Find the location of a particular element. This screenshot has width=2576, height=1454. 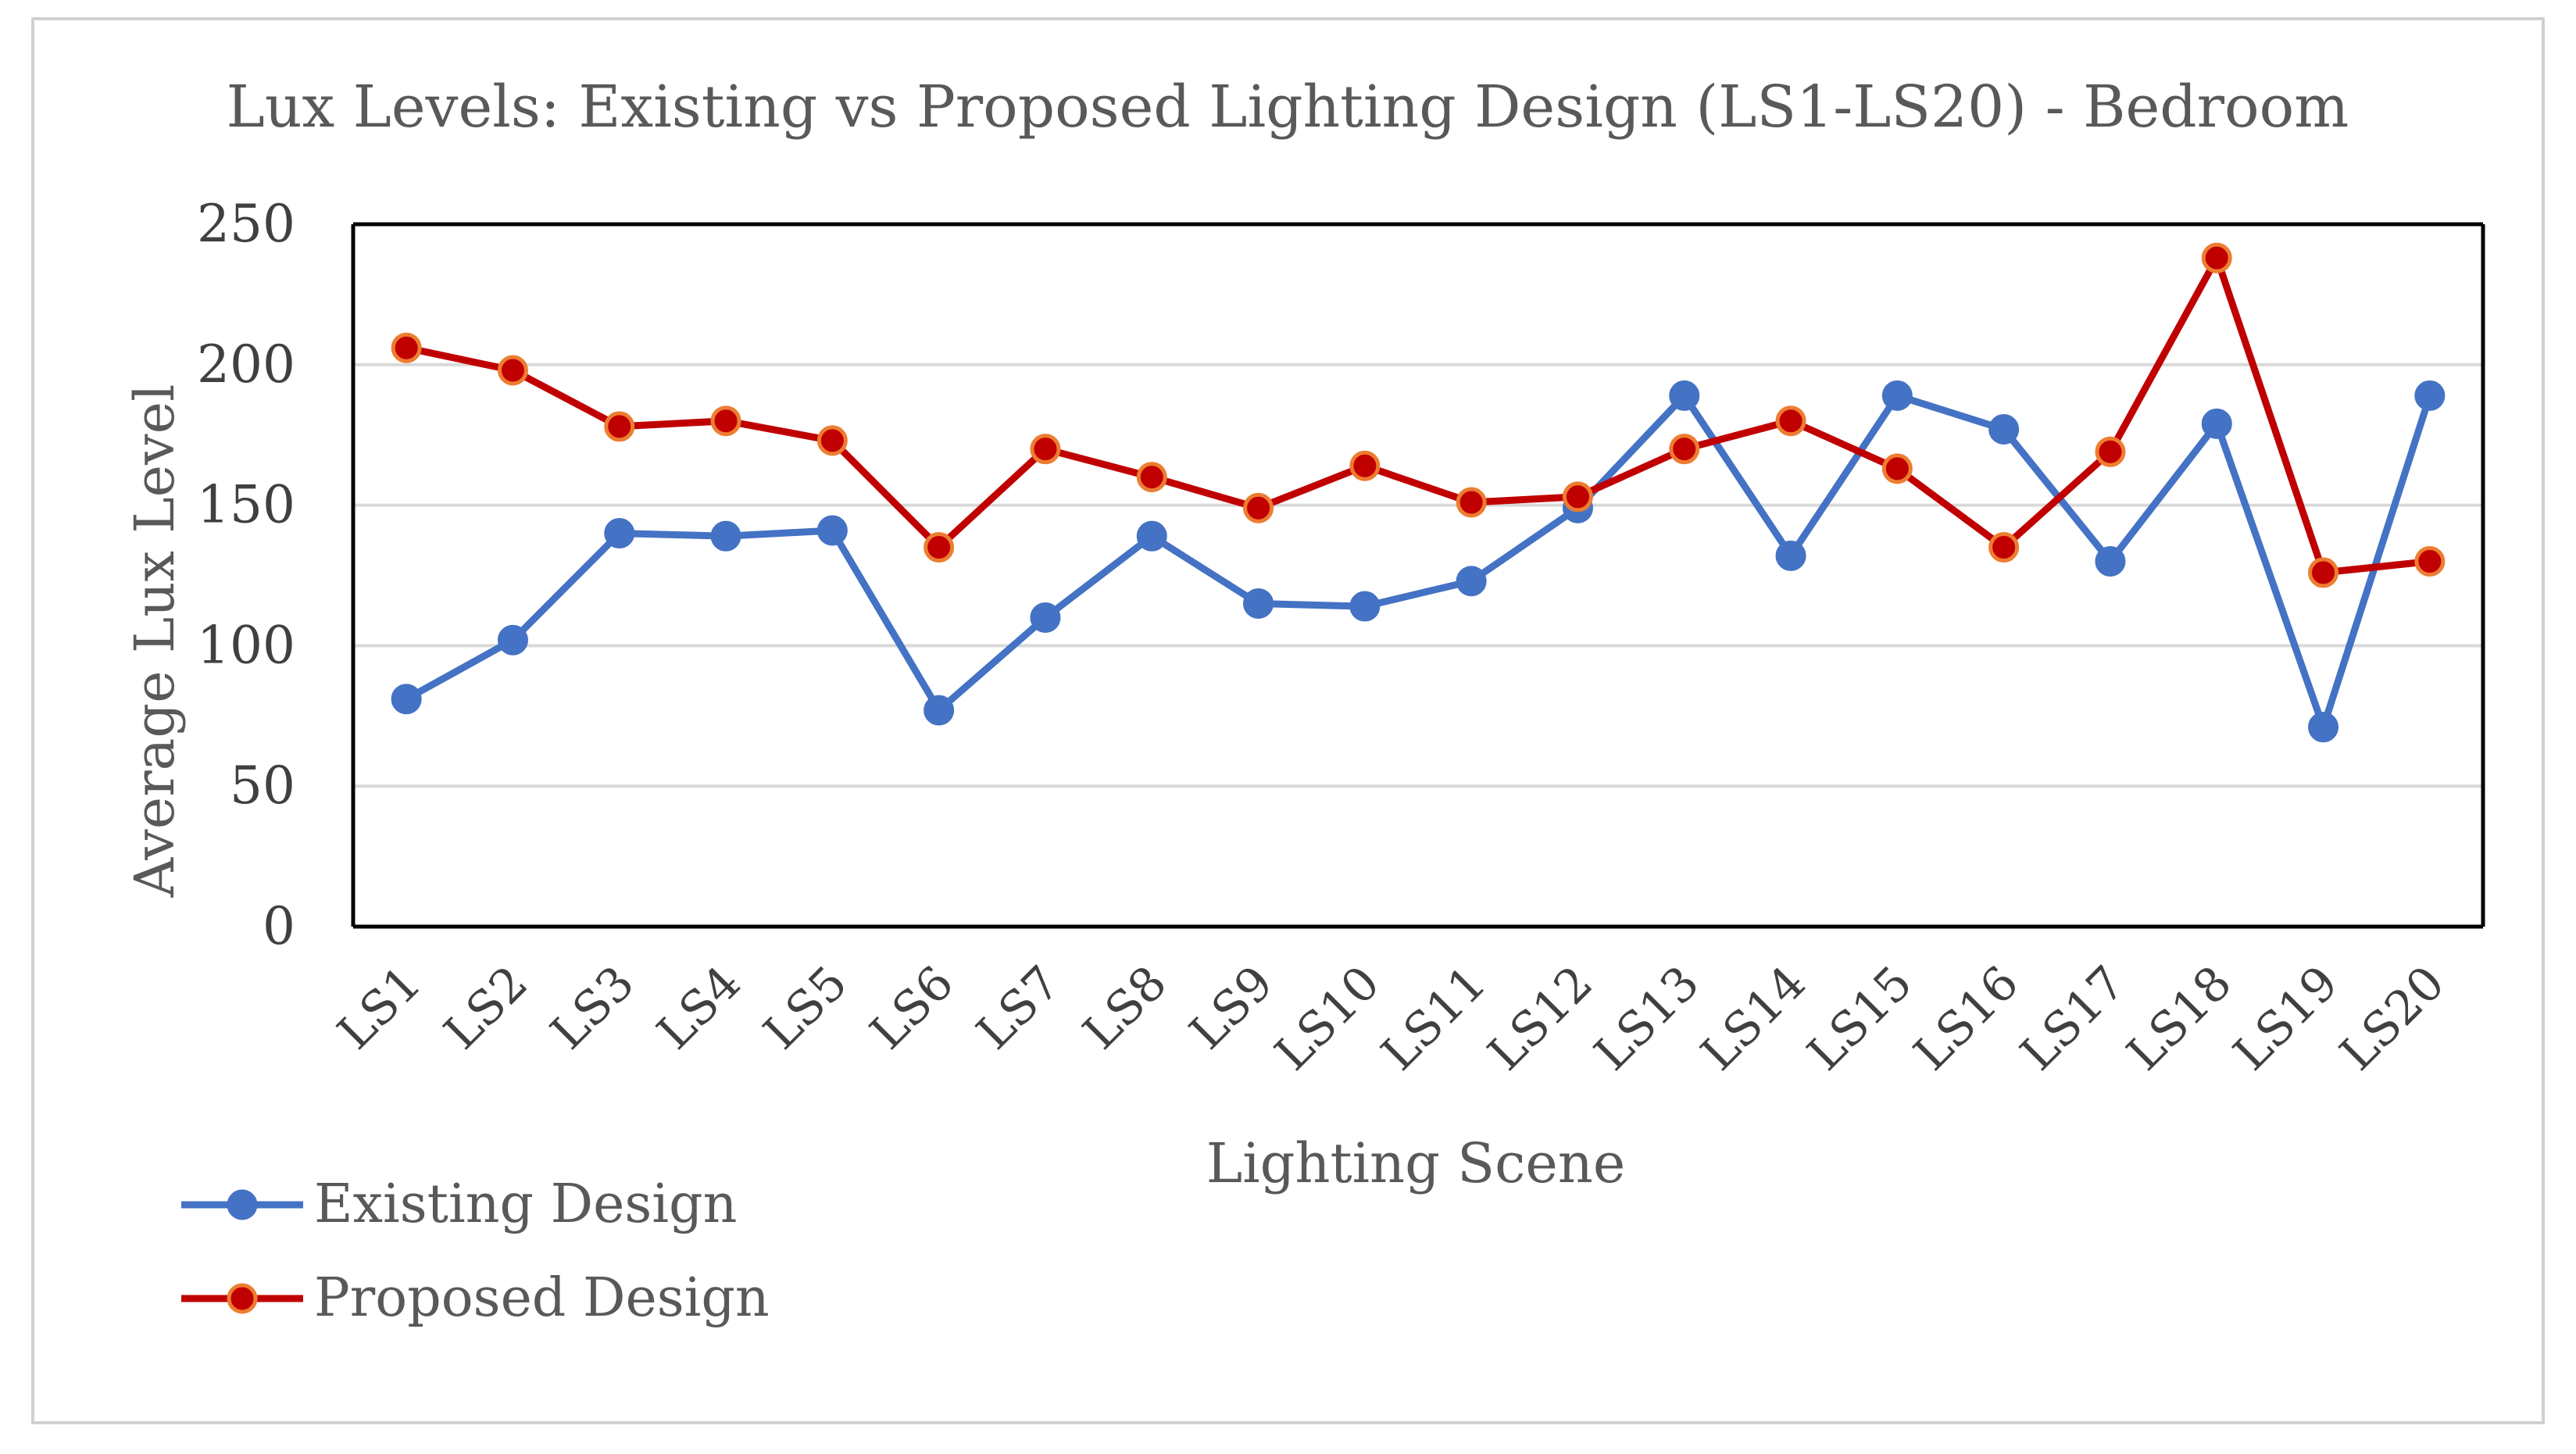

y-tick-label: 50 is located at coordinates (263, 786).